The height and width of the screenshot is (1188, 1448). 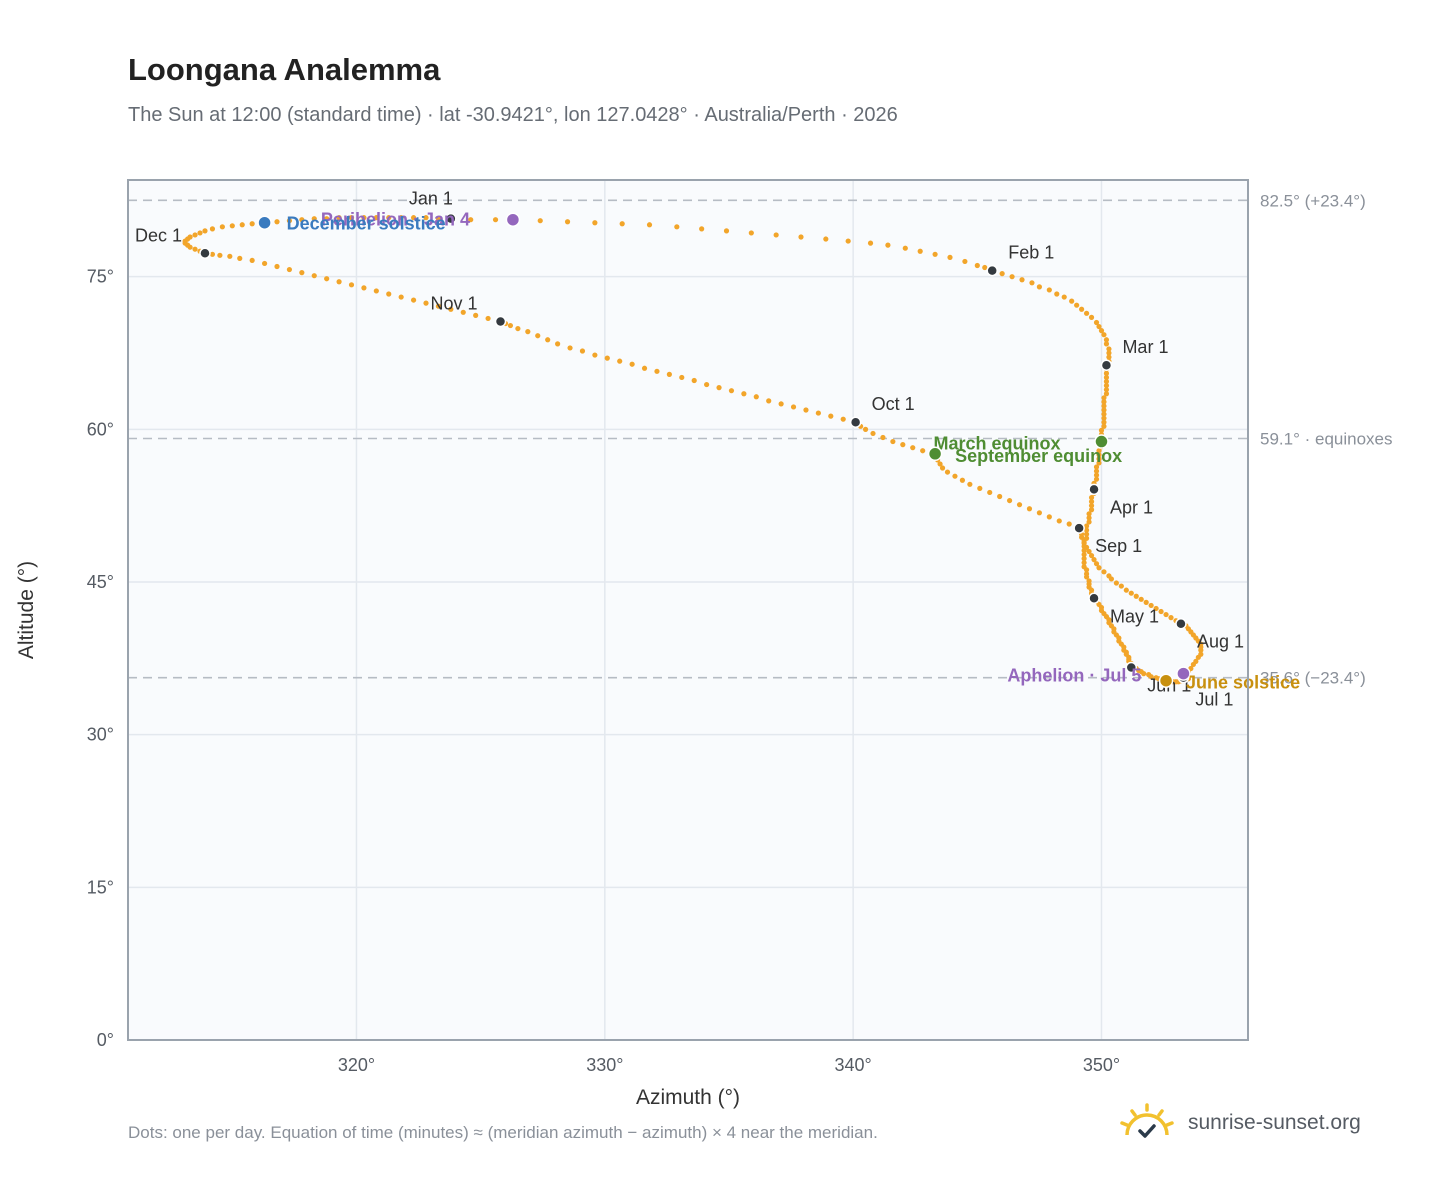 What do you see at coordinates (100, 735) in the screenshot?
I see `y-tick-label: 30°` at bounding box center [100, 735].